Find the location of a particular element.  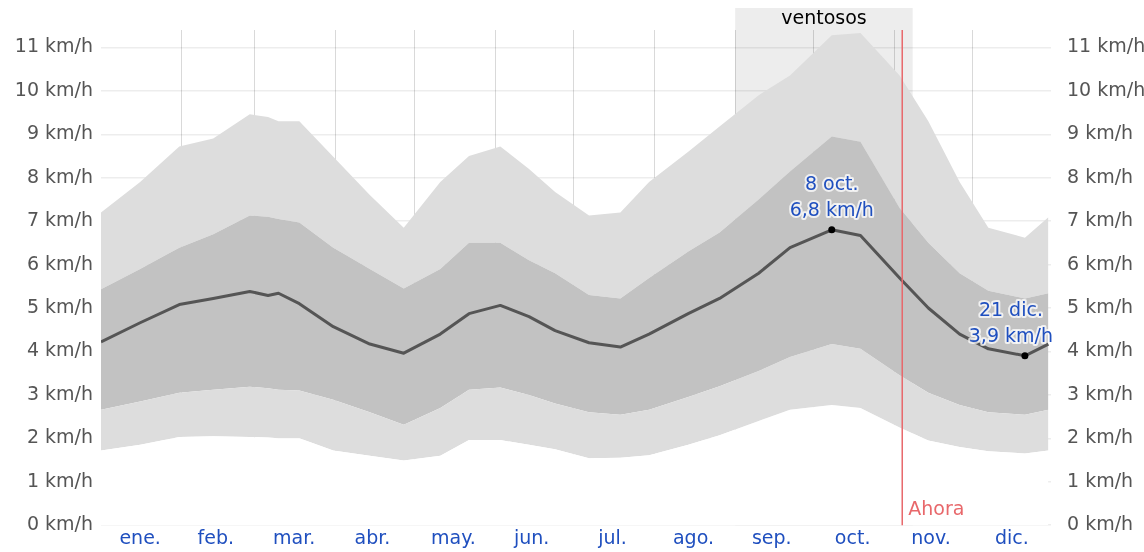

x-tick-label: feb. is located at coordinates (216, 536).